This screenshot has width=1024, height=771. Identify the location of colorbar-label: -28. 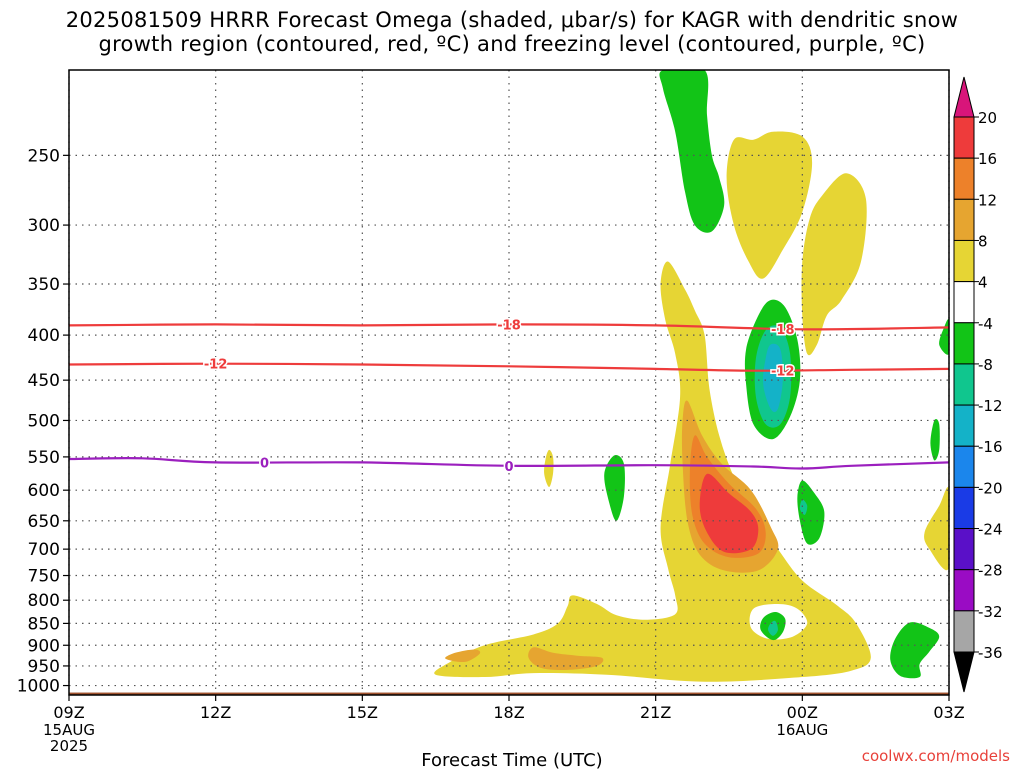
(990, 571).